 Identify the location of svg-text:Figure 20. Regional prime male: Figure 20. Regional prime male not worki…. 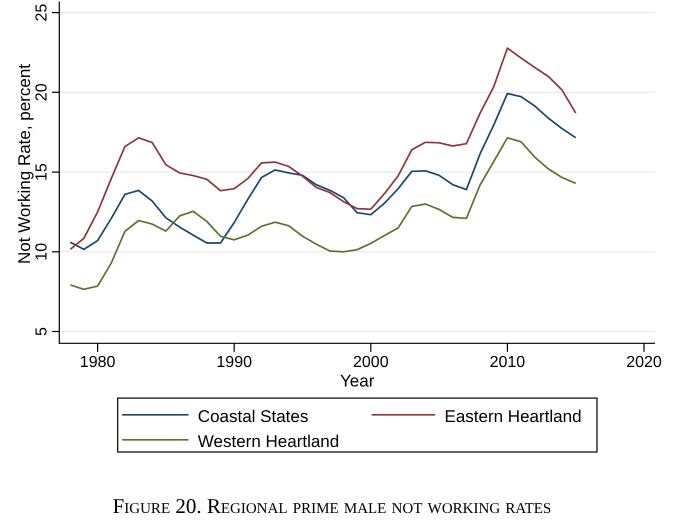
(332, 506).